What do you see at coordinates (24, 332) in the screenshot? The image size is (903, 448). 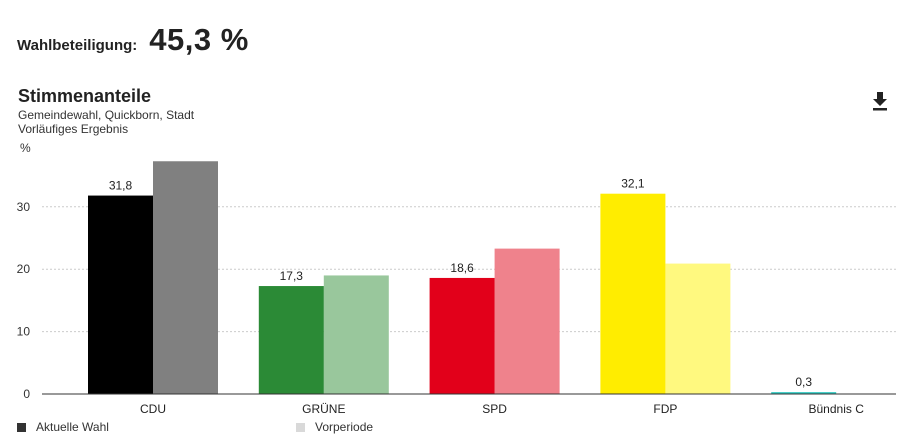 I see `y-tick-label: 10` at bounding box center [24, 332].